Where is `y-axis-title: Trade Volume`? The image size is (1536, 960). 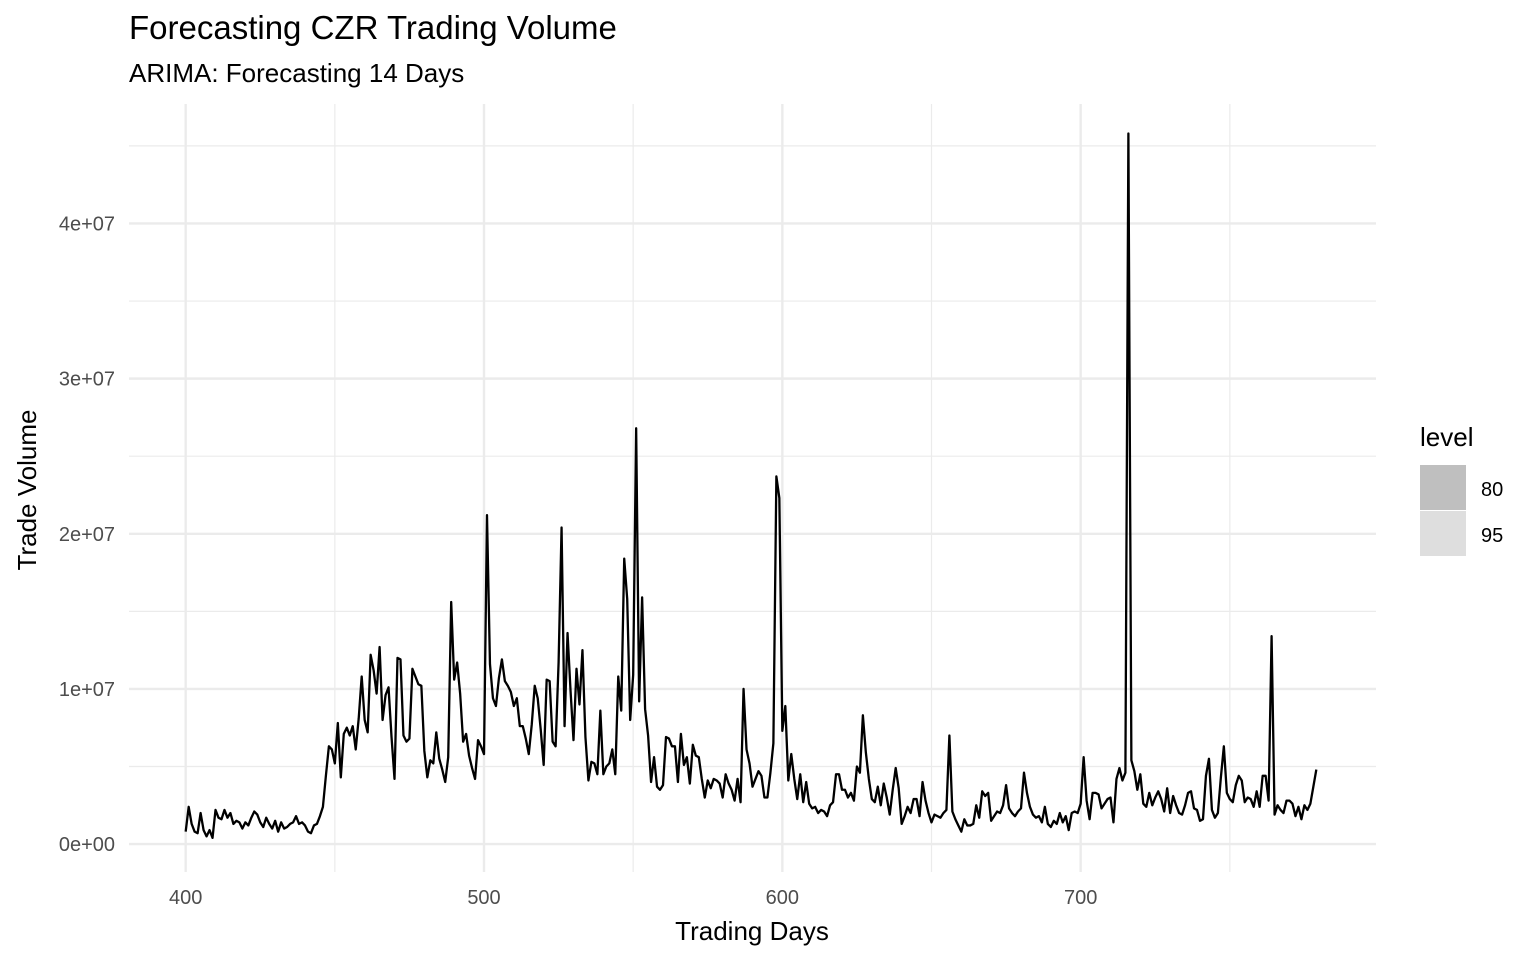
y-axis-title: Trade Volume is located at coordinates (27, 490).